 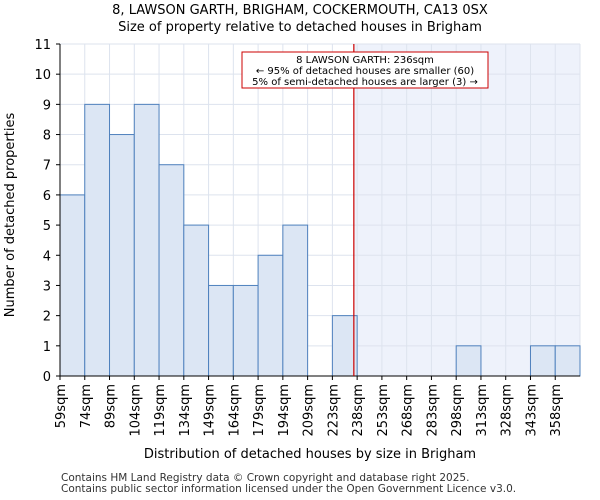 I want to click on x-tick-label: 283sqm, so click(x=432, y=410).